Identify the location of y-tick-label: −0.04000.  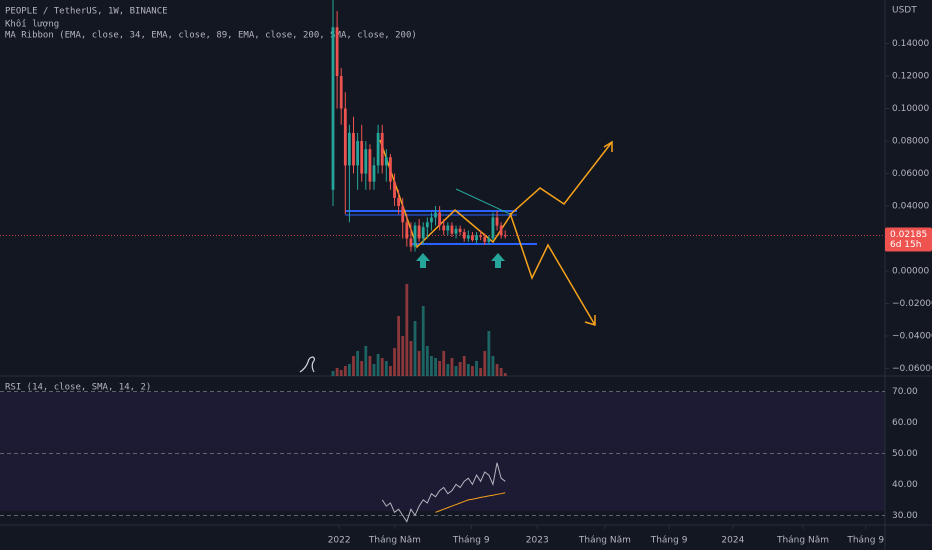
(912, 337).